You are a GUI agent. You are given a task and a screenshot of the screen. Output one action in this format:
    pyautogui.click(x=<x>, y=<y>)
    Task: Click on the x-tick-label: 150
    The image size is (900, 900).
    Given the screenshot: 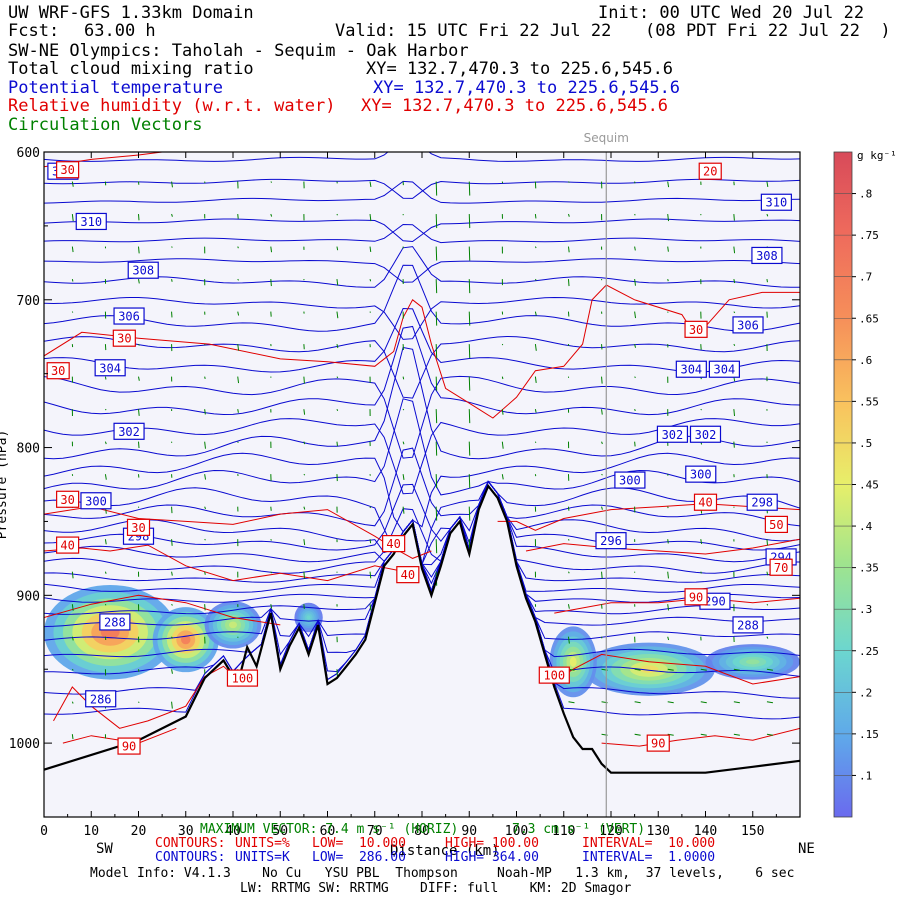 What is the action you would take?
    pyautogui.click(x=752, y=831)
    